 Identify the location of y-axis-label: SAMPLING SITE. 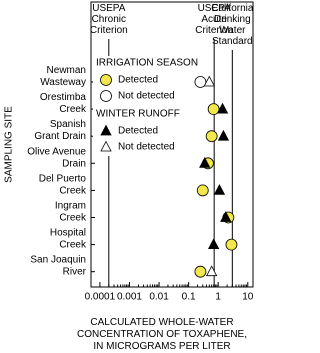
(9, 144).